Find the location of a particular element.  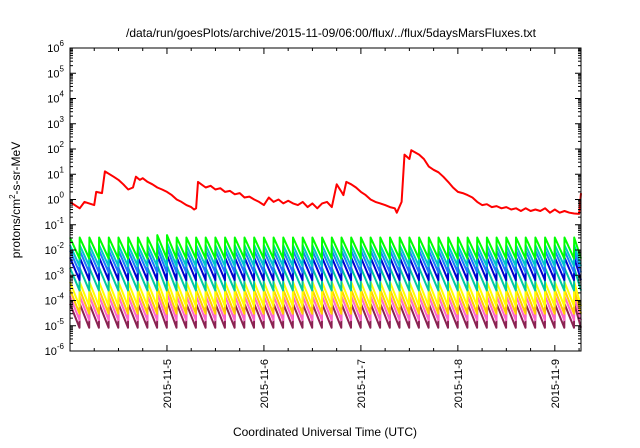

y-tick-label-4: 10⁻² is located at coordinates (55, 249).